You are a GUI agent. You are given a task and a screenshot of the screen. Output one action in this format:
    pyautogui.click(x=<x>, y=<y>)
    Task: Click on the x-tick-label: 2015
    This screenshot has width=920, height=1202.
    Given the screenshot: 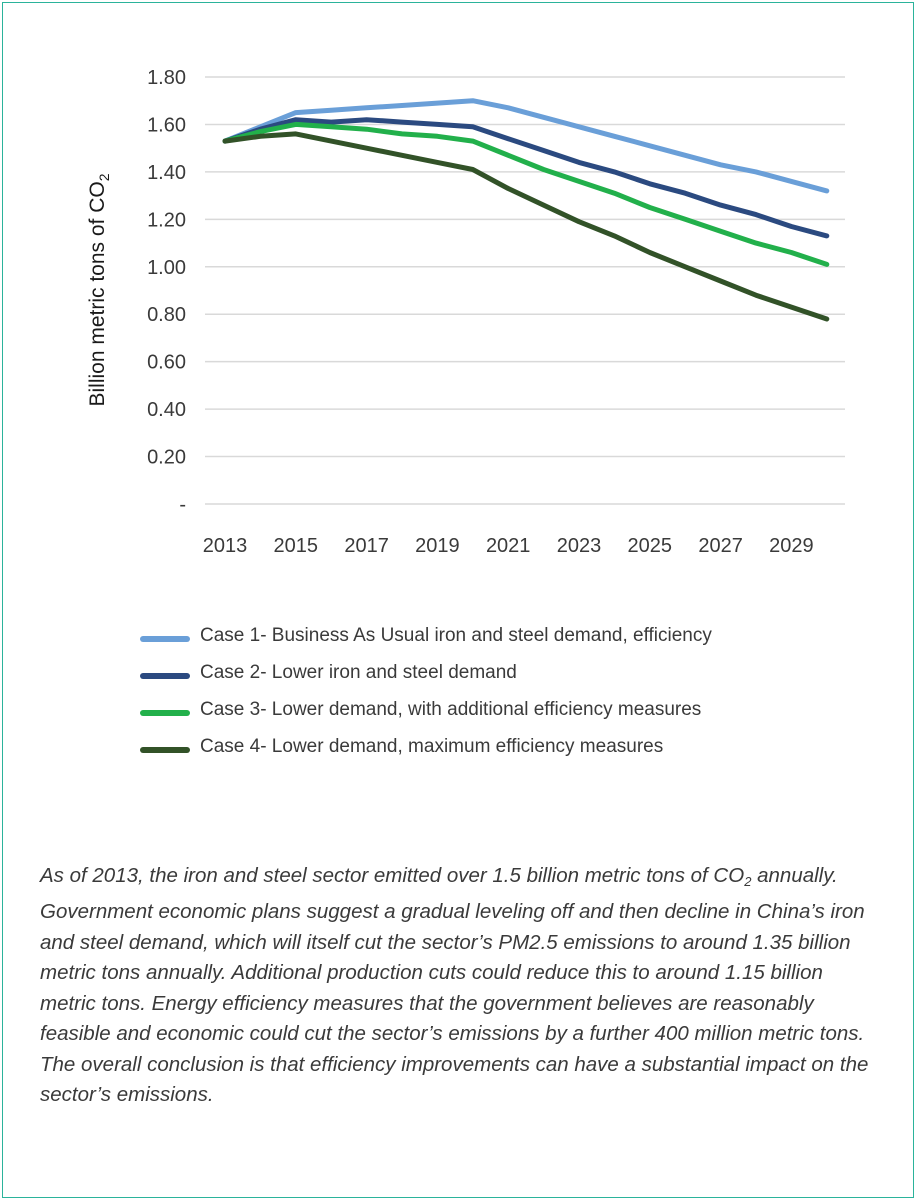 What is the action you would take?
    pyautogui.click(x=296, y=546)
    